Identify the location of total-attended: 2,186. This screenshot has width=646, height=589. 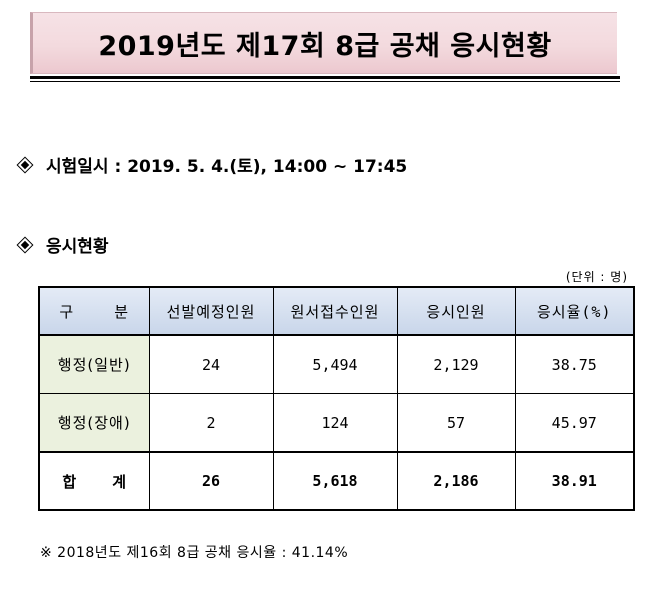
(456, 481).